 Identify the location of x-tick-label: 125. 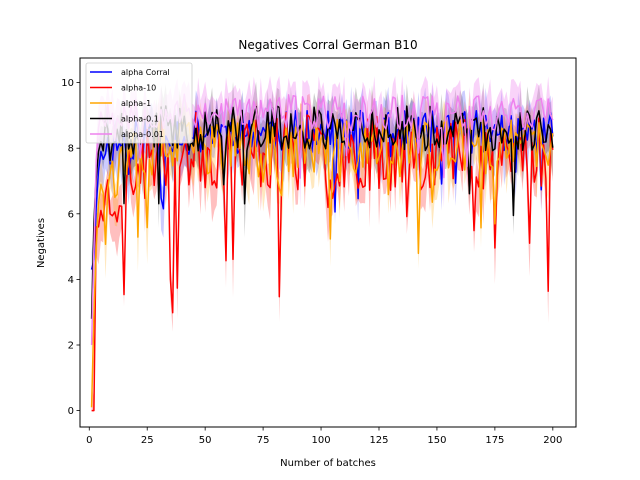
(378, 440).